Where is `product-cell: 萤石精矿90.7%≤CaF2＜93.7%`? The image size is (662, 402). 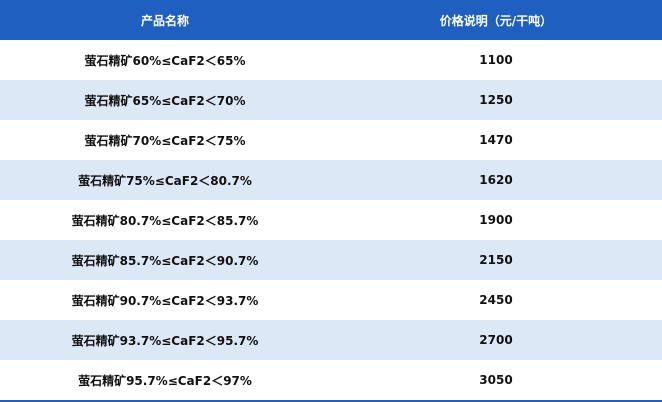 product-cell: 萤石精矿90.7%≤CaF2＜93.7% is located at coordinates (165, 300).